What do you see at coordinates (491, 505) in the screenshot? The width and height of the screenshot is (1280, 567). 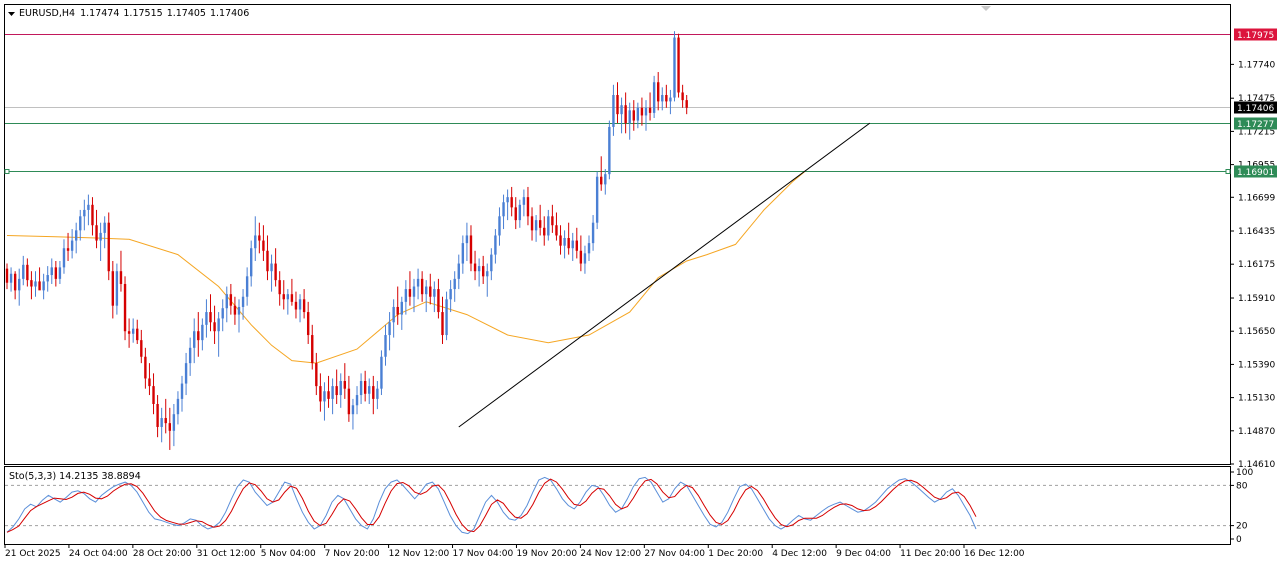 I see `stochastic-signal-line` at bounding box center [491, 505].